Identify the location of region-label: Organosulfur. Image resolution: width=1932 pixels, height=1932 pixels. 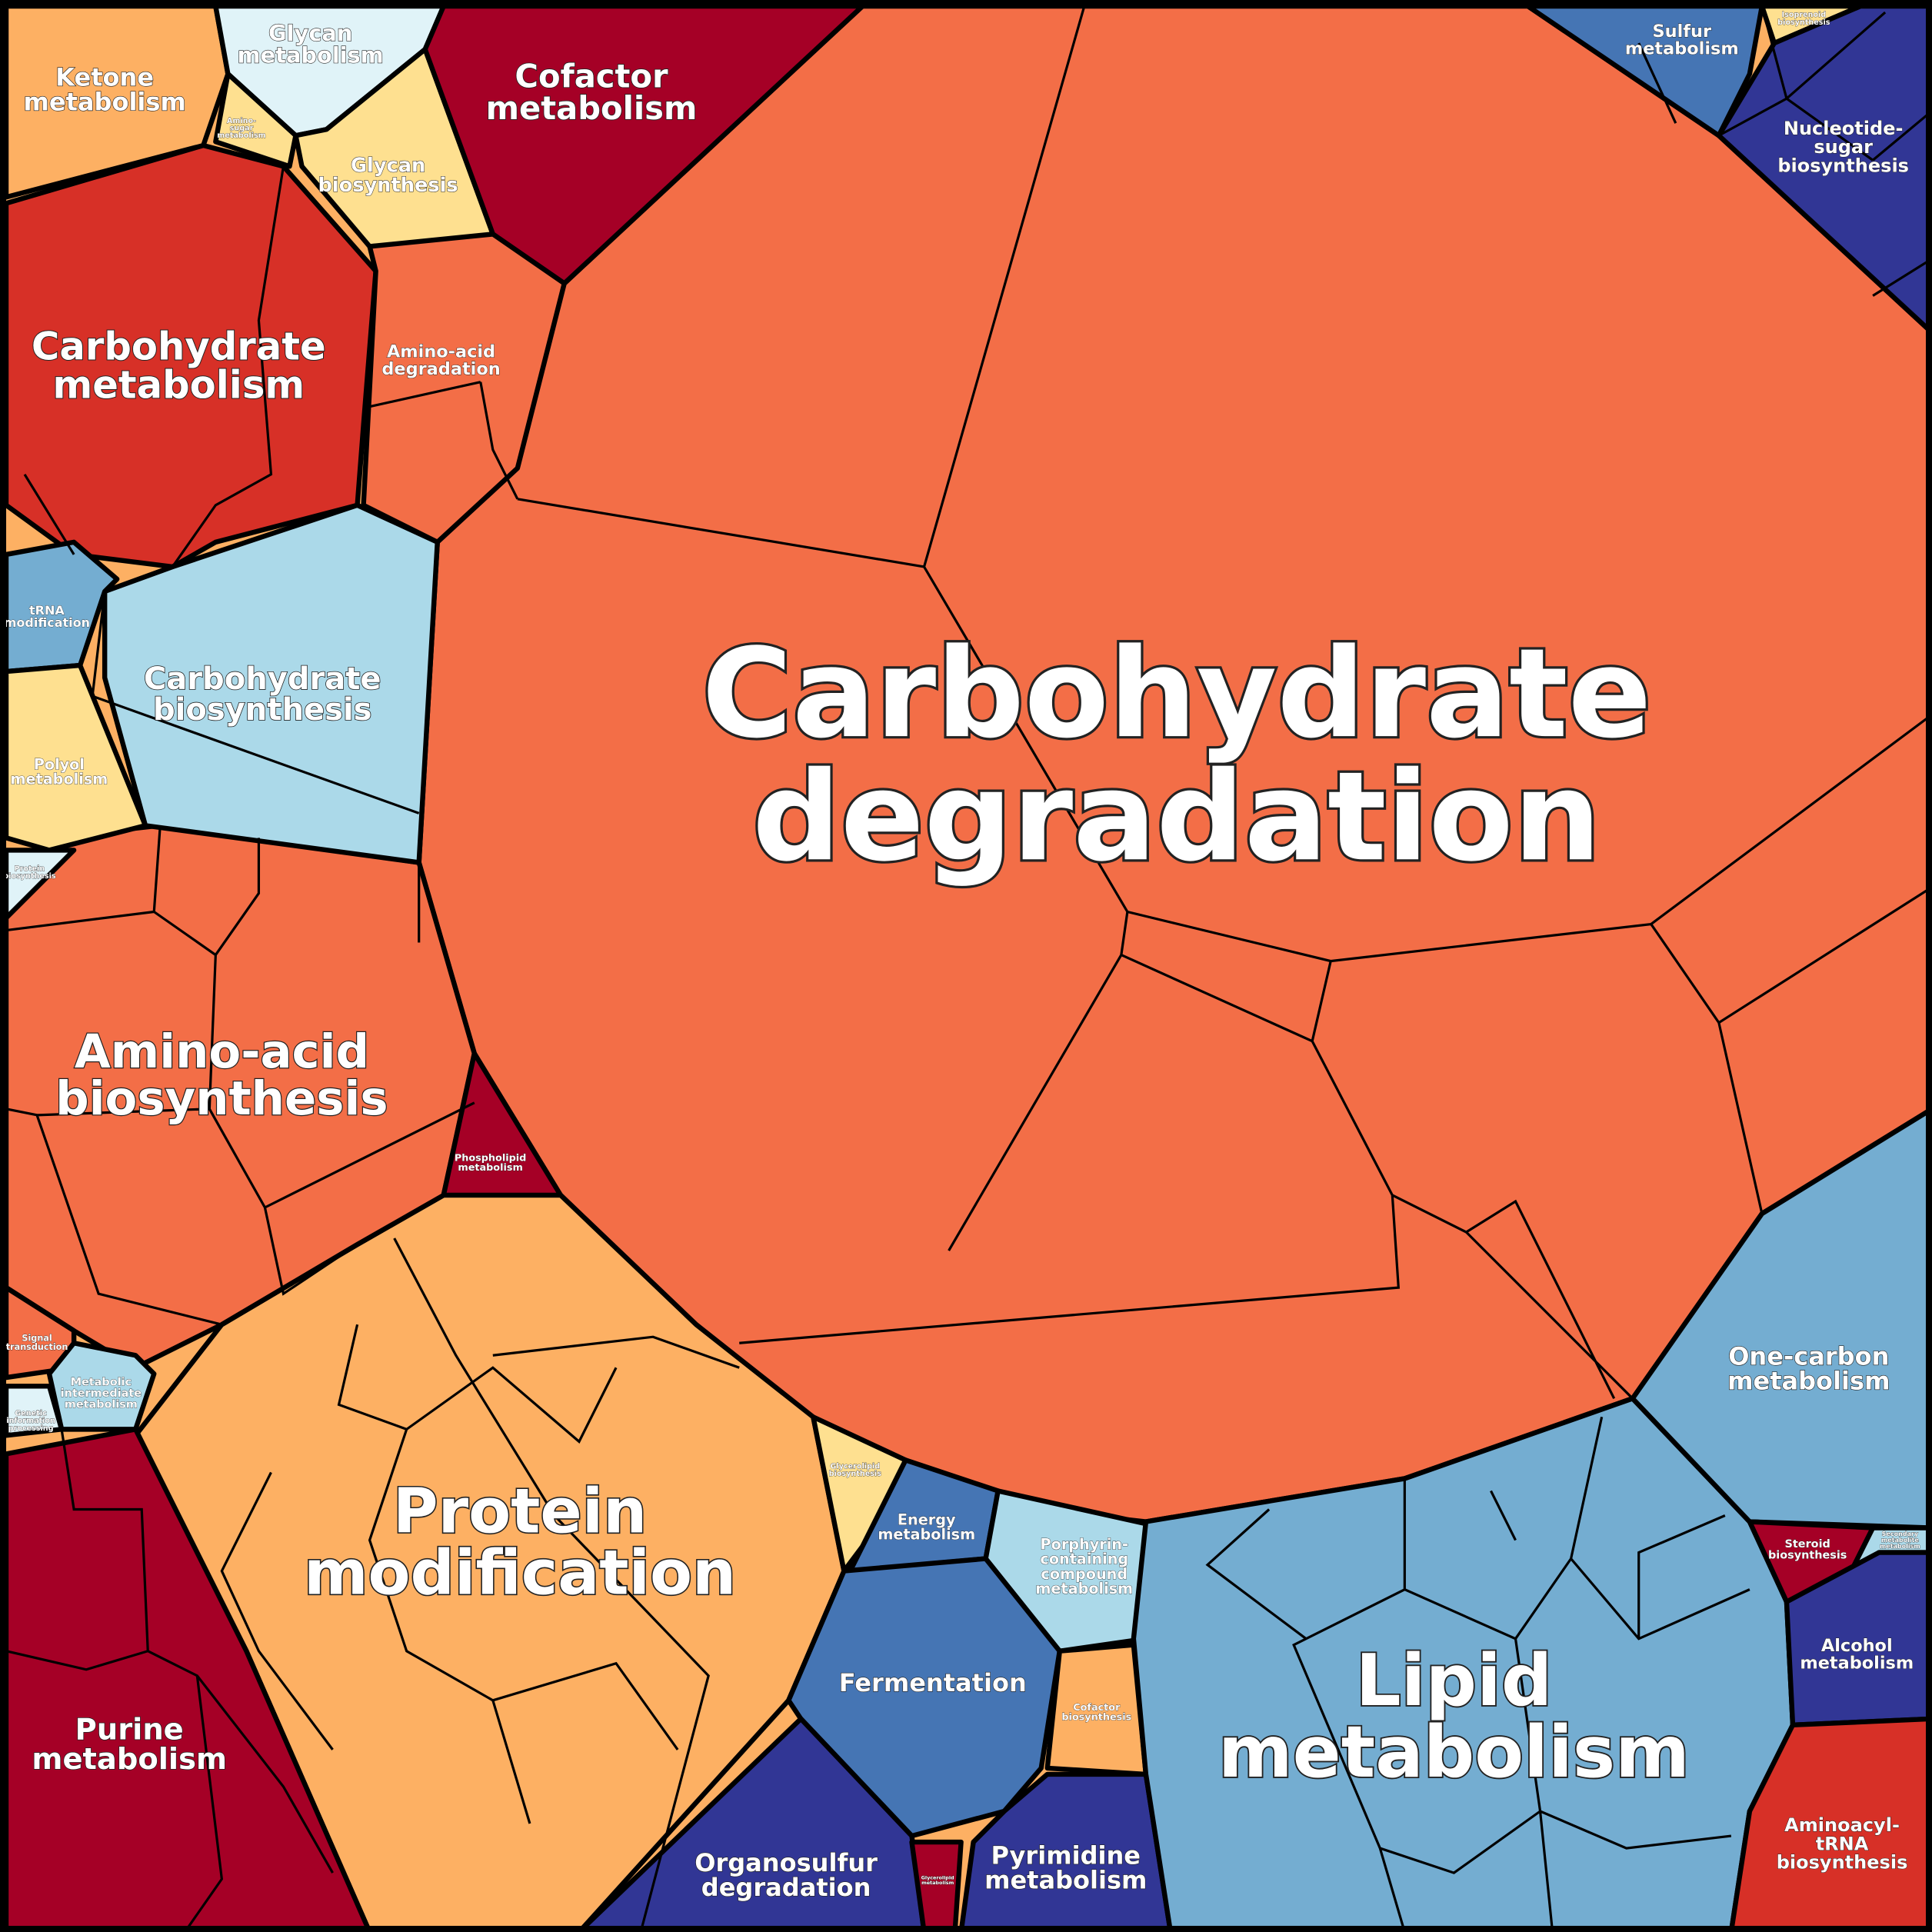
(786, 1862).